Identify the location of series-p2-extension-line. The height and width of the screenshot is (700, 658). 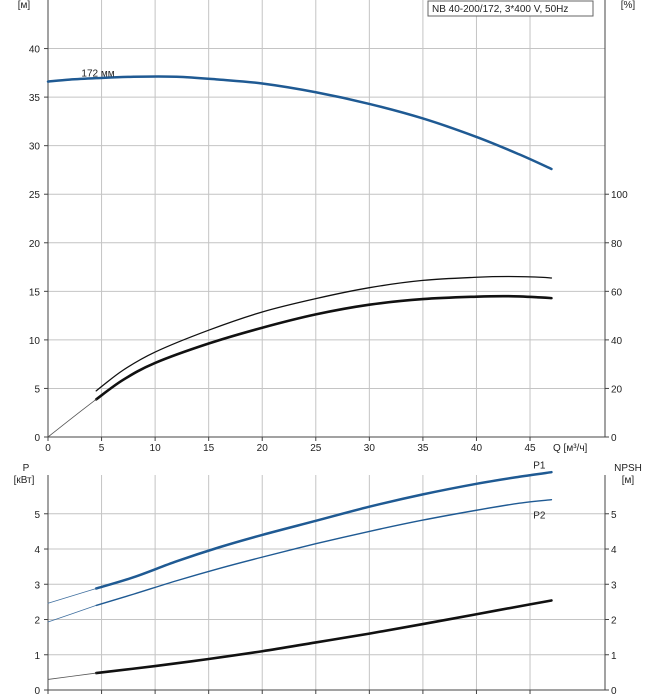
(72, 614).